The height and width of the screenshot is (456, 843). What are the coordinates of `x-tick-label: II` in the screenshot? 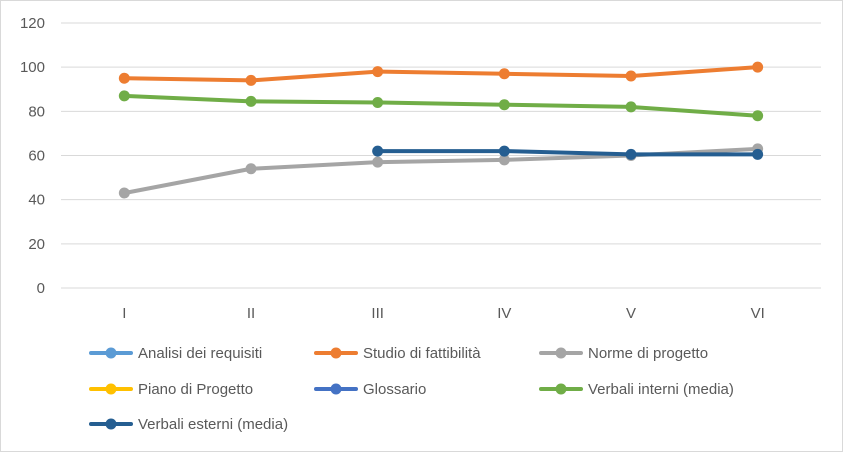 It's located at (251, 313).